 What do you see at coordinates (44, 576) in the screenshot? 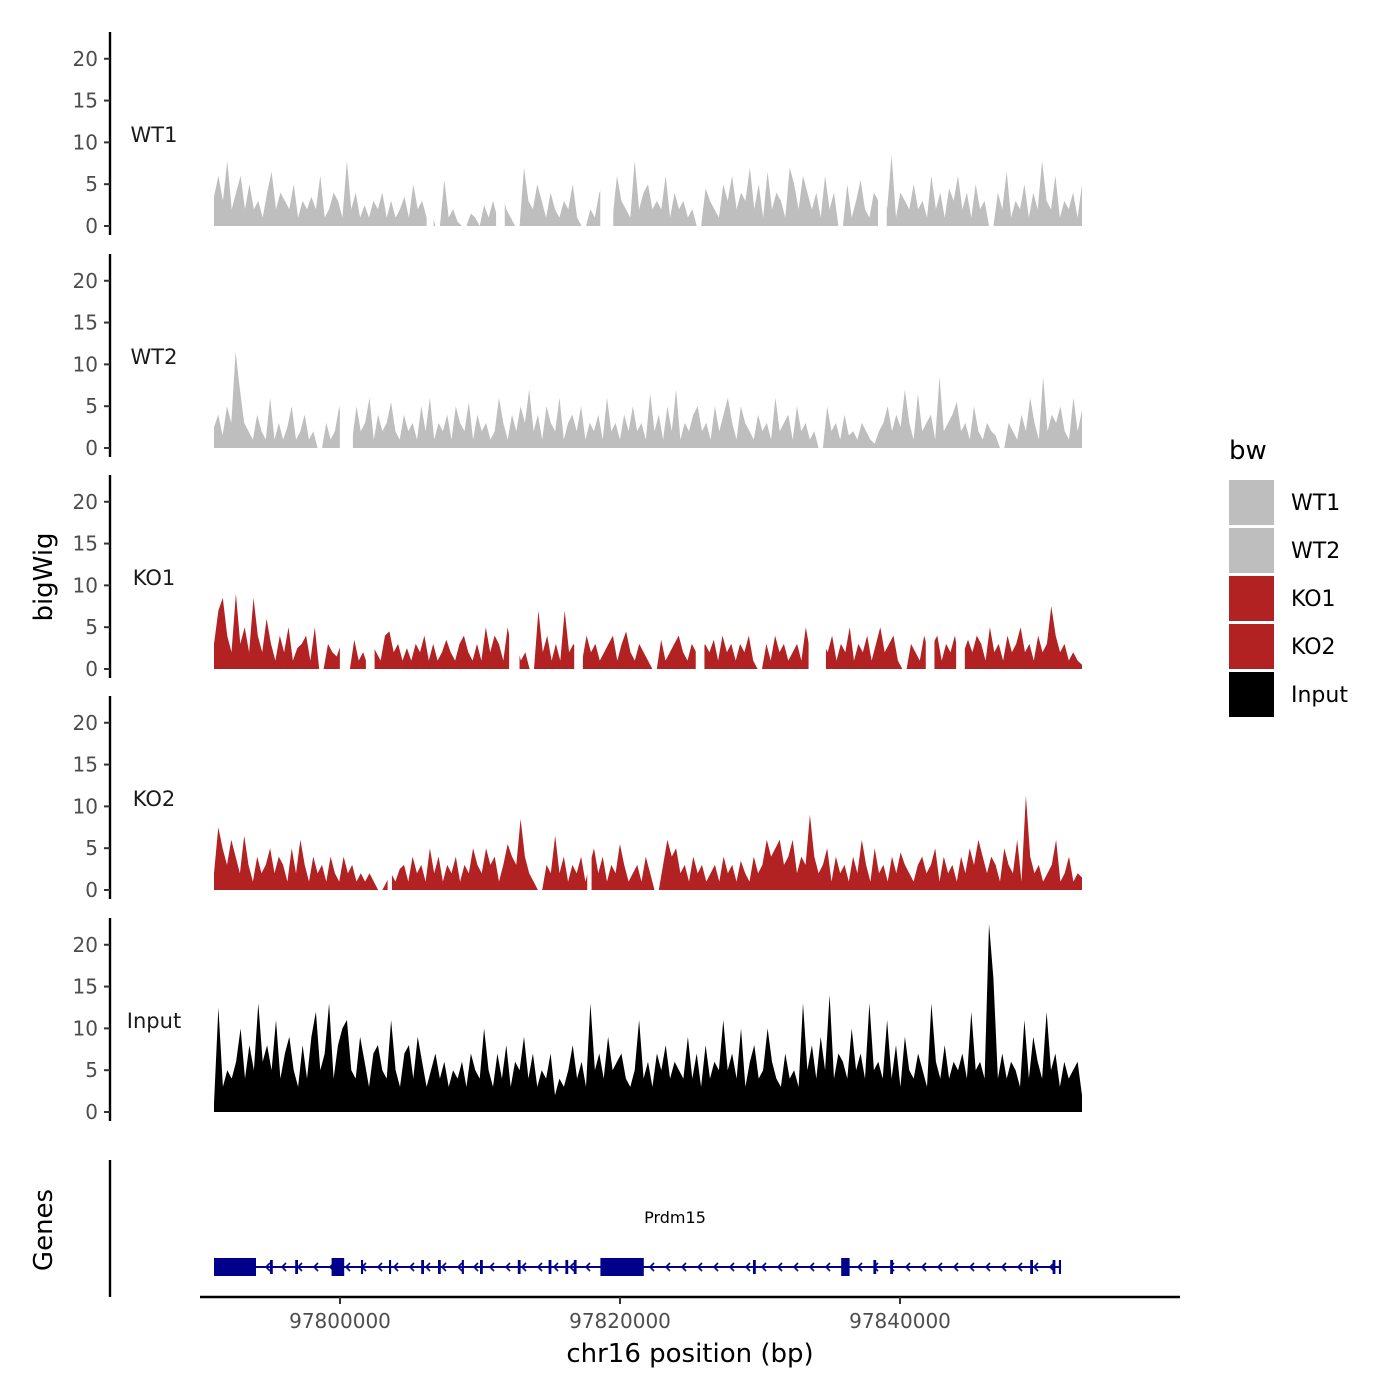
I see `y-axis-title: bigWig` at bounding box center [44, 576].